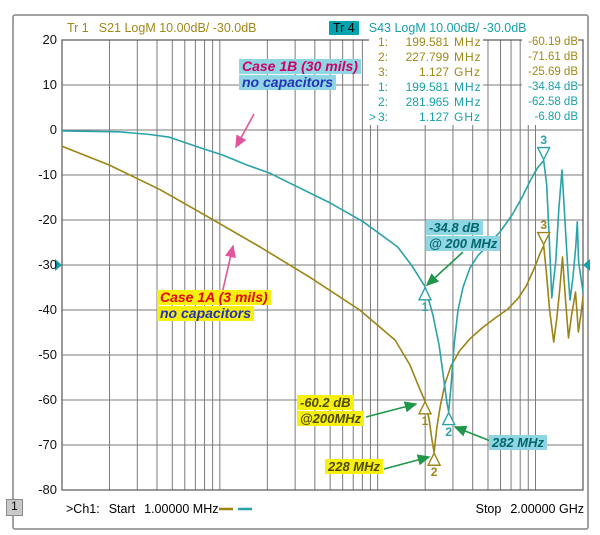 The height and width of the screenshot is (535, 600). What do you see at coordinates (325, 402) in the screenshot?
I see `annotation-line: -60.2 dB` at bounding box center [325, 402].